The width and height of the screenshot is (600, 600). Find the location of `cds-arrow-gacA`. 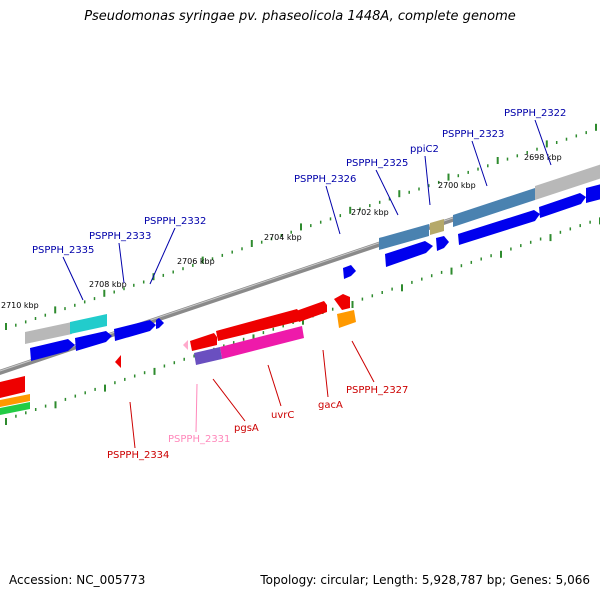

cds-arrow-gacA is located at coordinates (311, 311).